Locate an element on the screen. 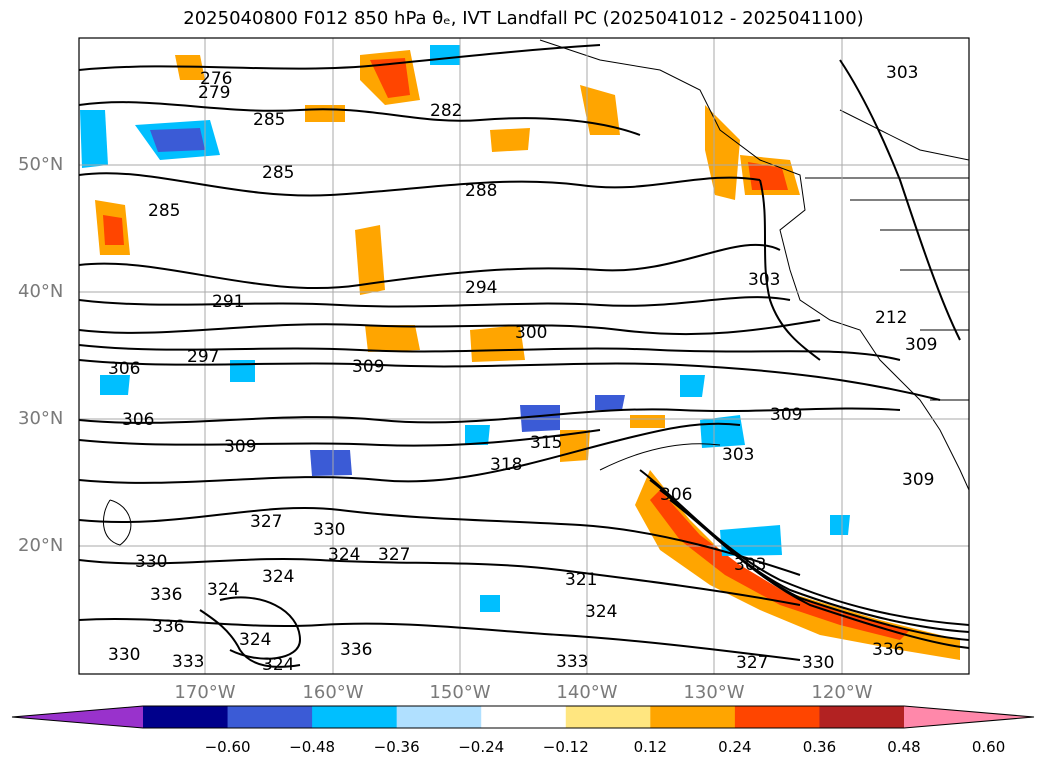 The image size is (1047, 767). contour-label: 282 is located at coordinates (446, 111).